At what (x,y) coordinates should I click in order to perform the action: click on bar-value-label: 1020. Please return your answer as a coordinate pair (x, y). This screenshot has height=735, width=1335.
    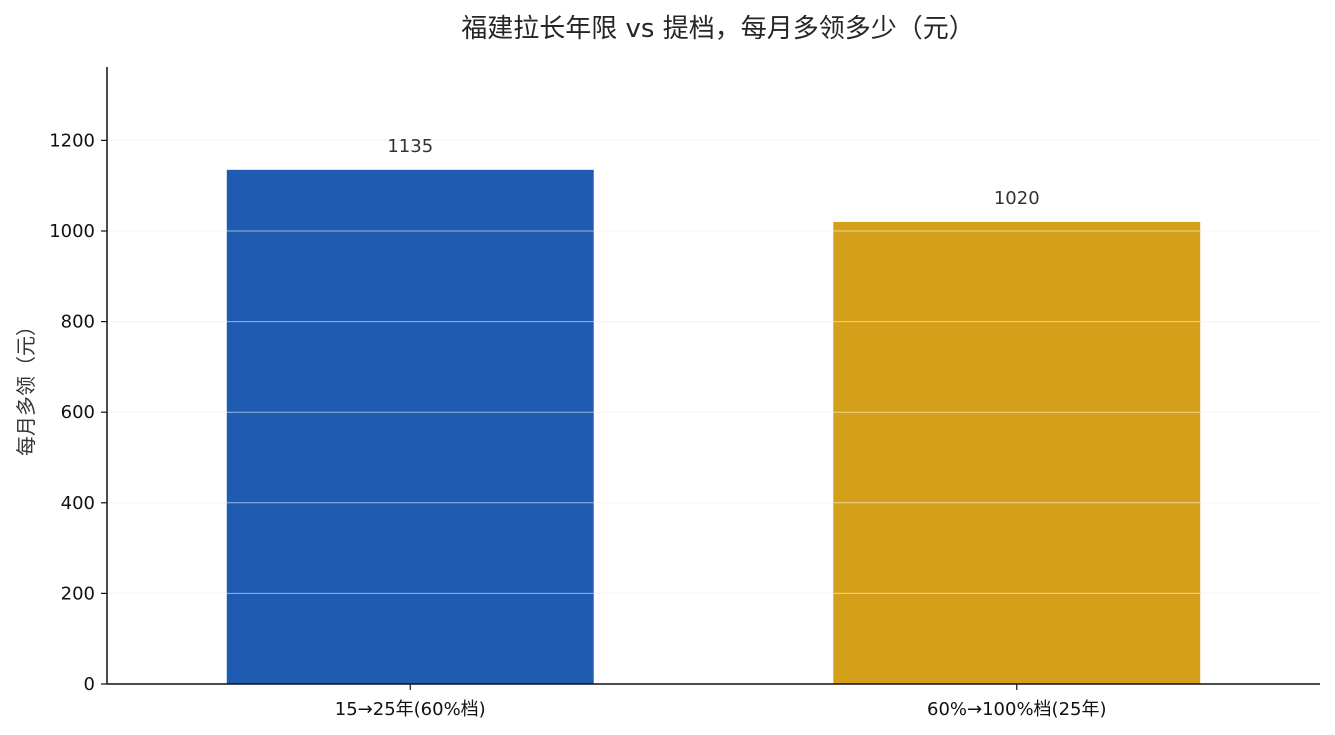
    Looking at the image, I should click on (1017, 198).